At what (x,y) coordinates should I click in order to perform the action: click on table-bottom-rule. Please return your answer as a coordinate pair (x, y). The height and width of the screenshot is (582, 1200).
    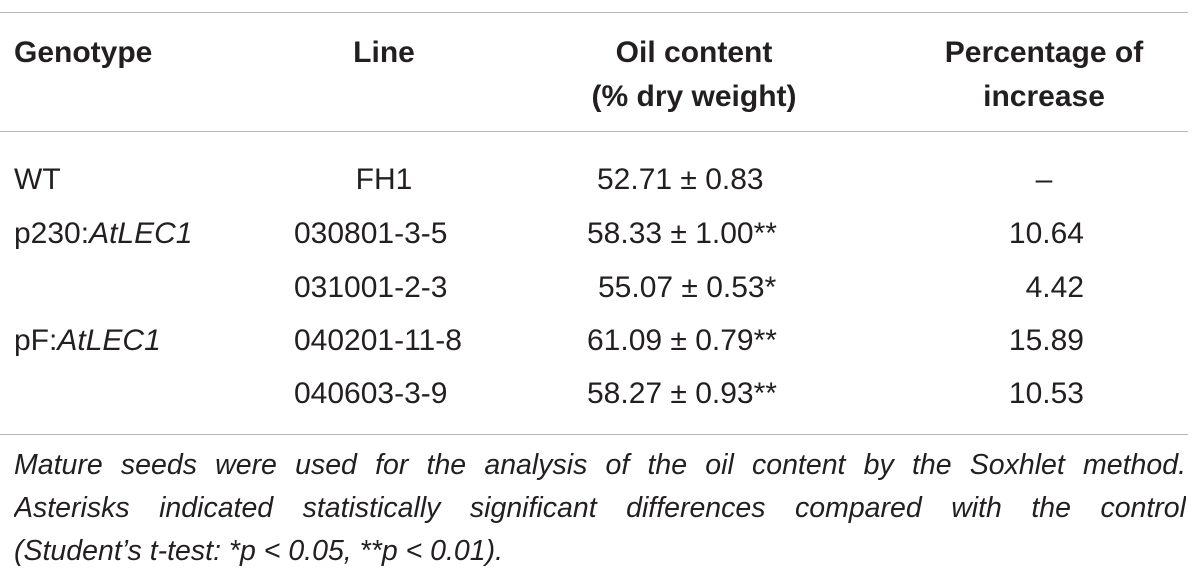
    Looking at the image, I should click on (594, 434).